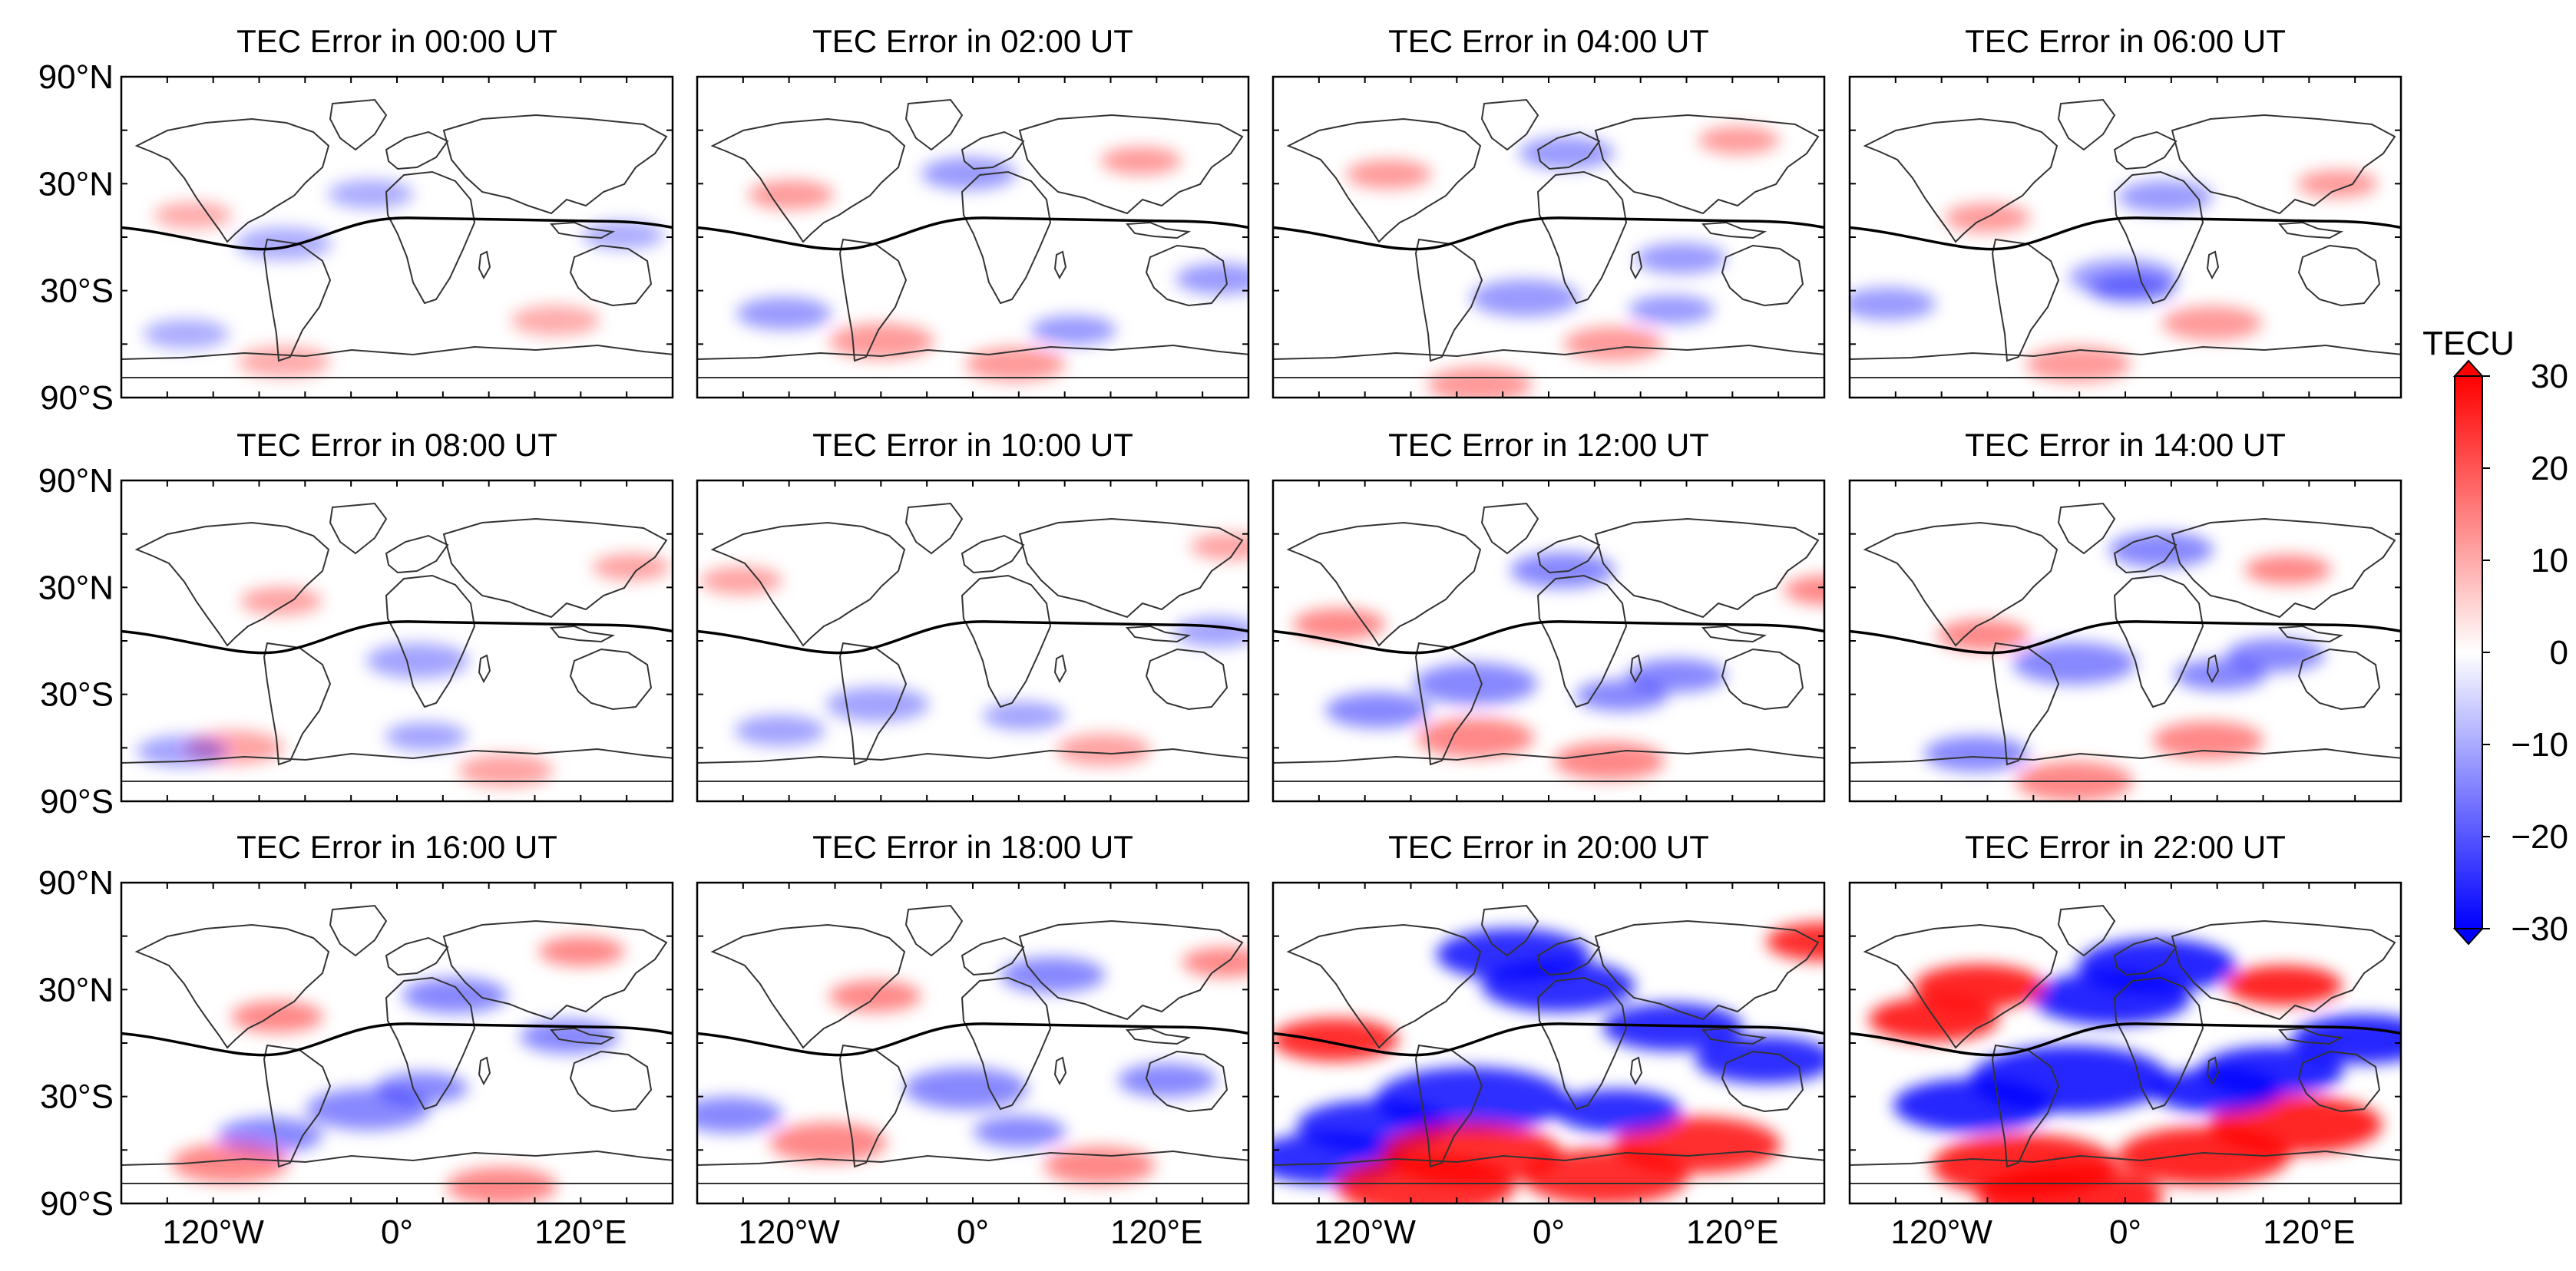 This screenshot has width=2576, height=1271. I want to click on panel-title: TEC Error in 00:00 UT, so click(396, 41).